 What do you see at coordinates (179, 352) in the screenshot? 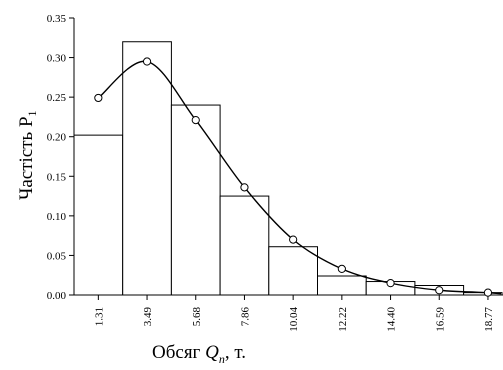
I see `x-axis-label-prefix: Обсяг` at bounding box center [179, 352].